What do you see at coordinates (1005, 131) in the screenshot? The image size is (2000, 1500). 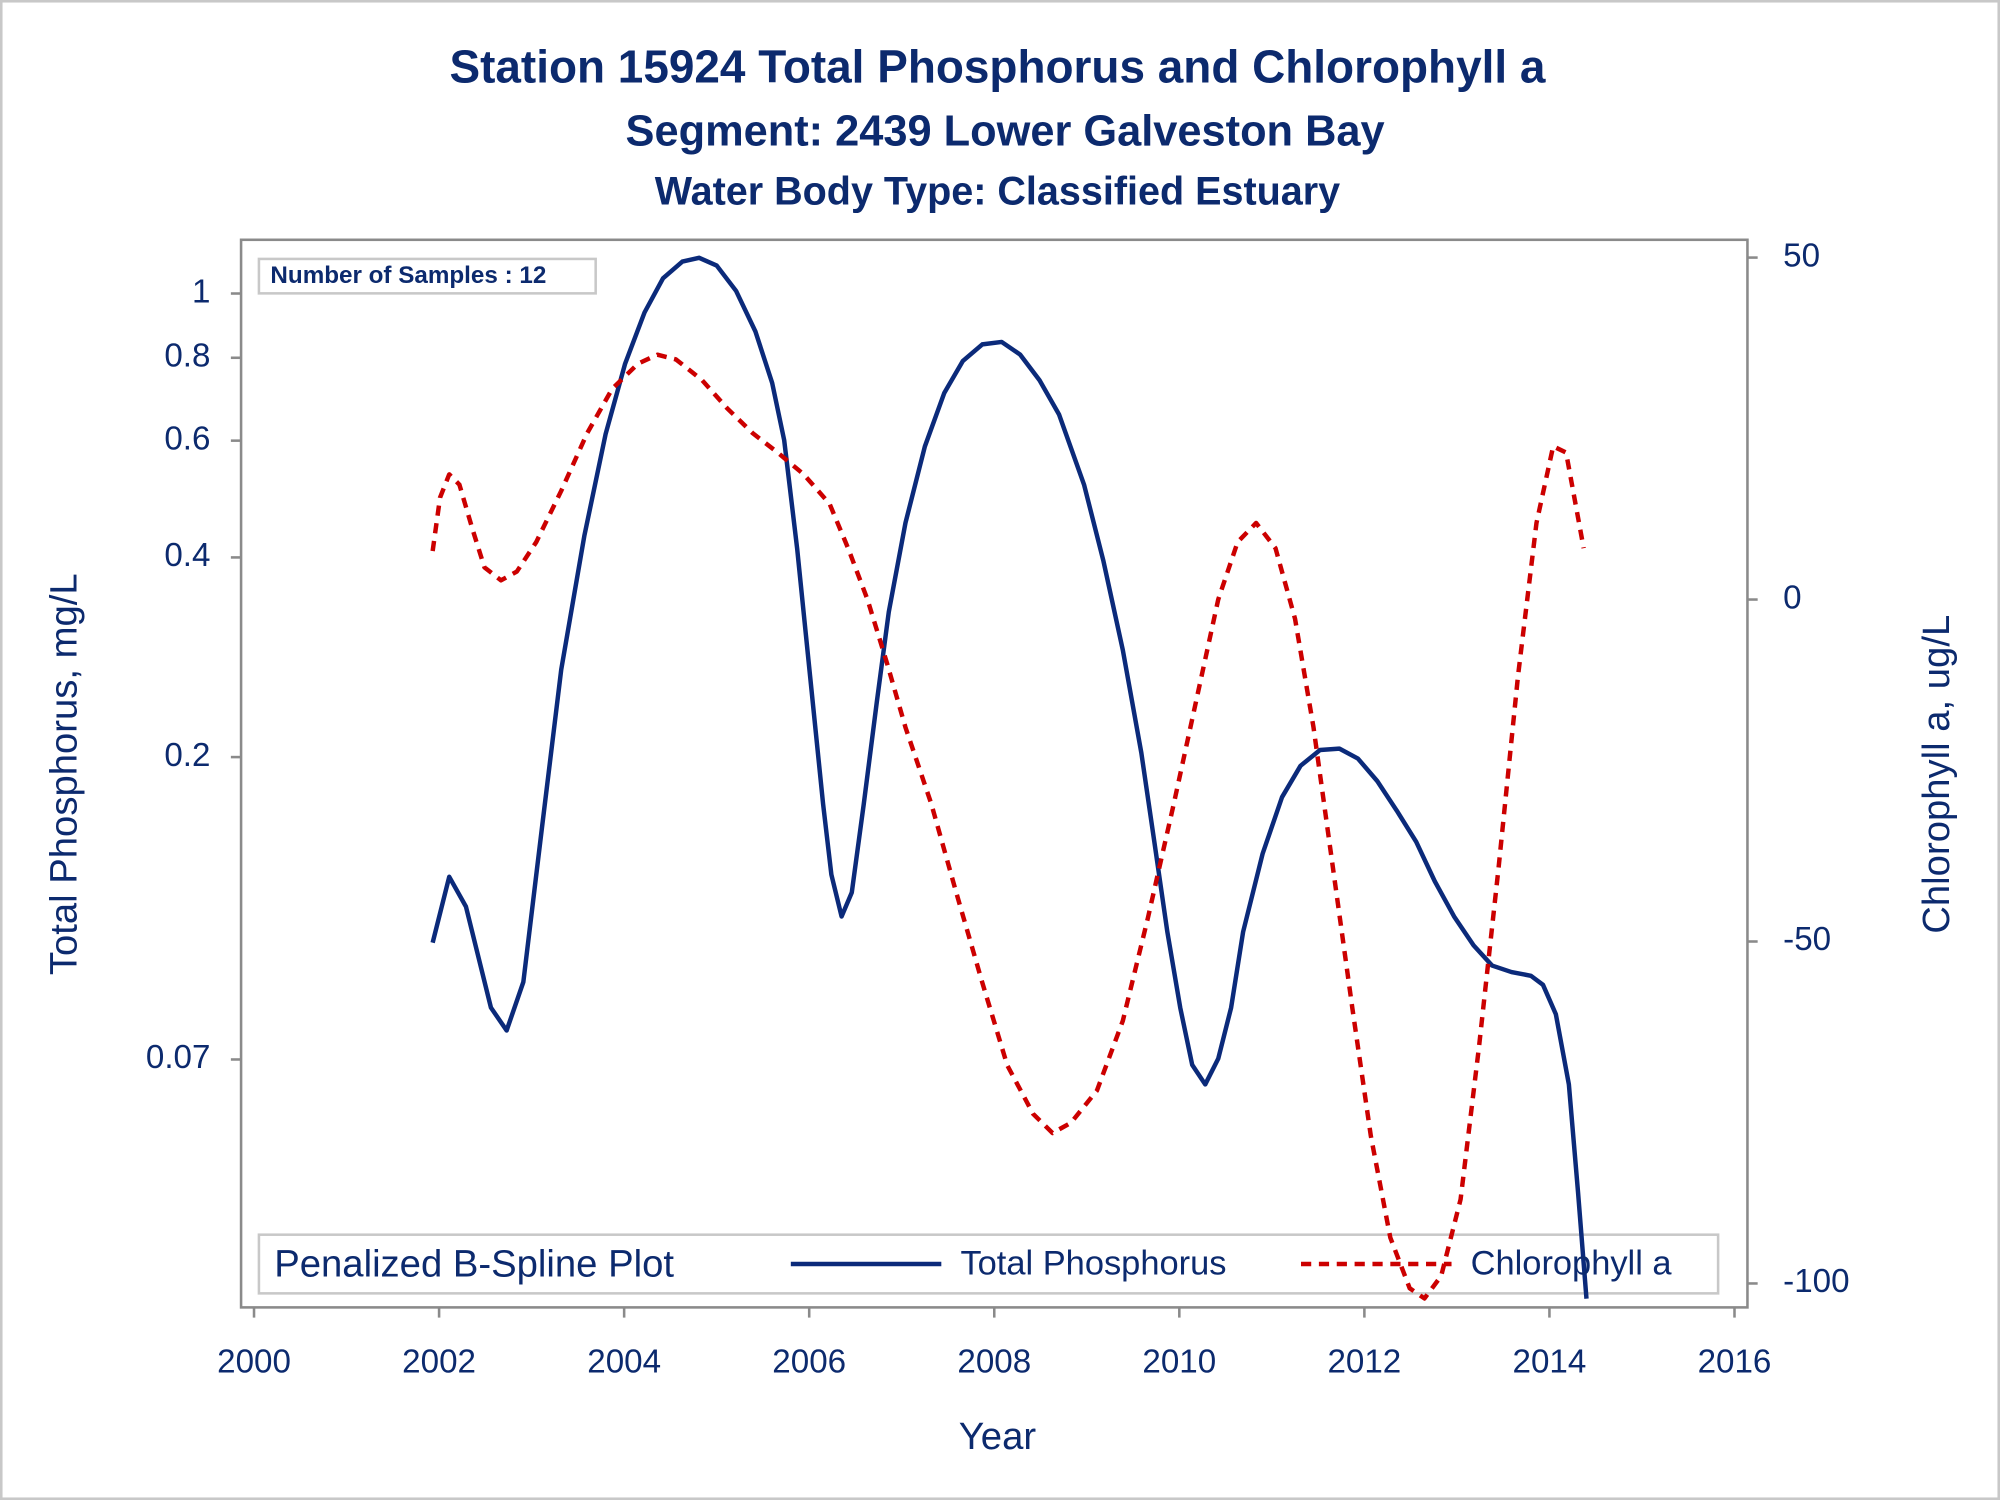 I see `chart-subtitle: Segment: 2439 Lower Galveston Bay` at bounding box center [1005, 131].